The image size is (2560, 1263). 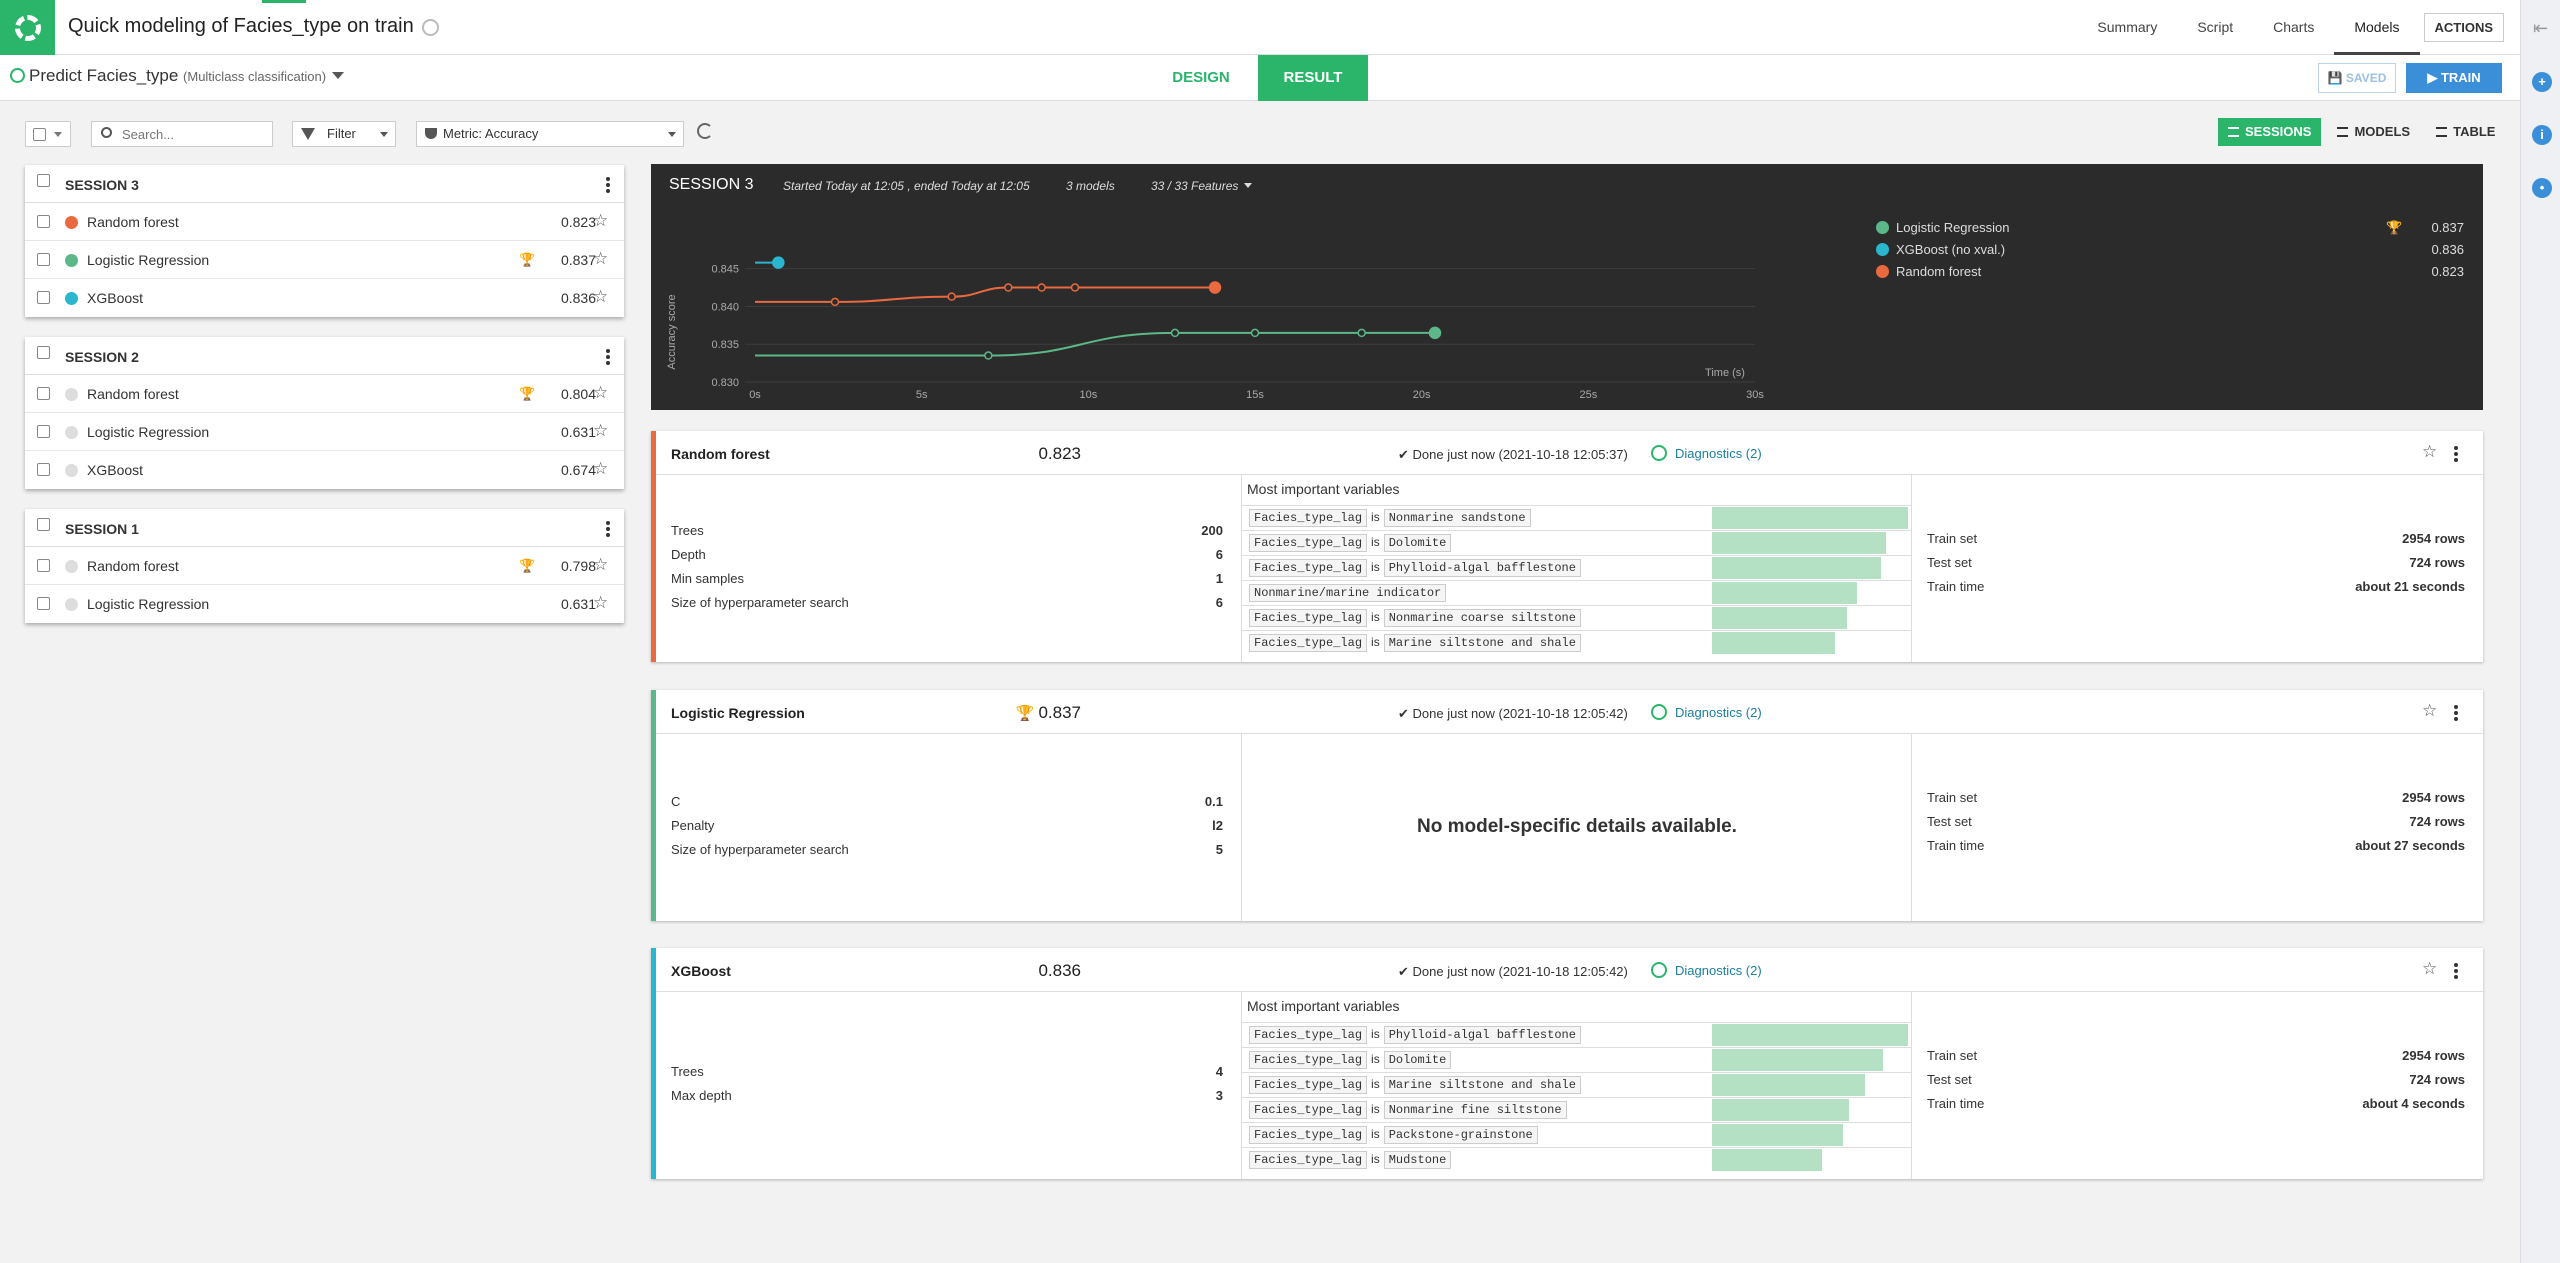 I want to click on session-model-row: Random forest 🏆 0.798 ☆, so click(x=324, y=566).